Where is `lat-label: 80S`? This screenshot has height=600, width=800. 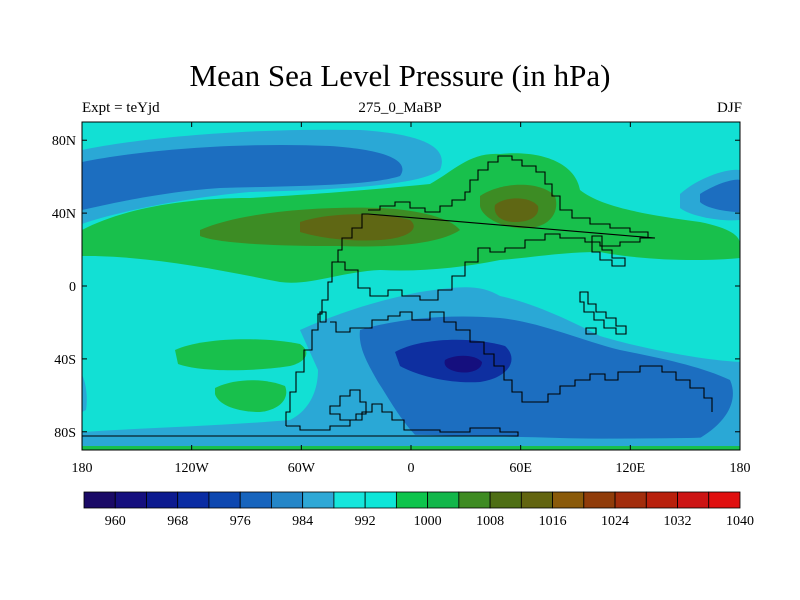 lat-label: 80S is located at coordinates (65, 433).